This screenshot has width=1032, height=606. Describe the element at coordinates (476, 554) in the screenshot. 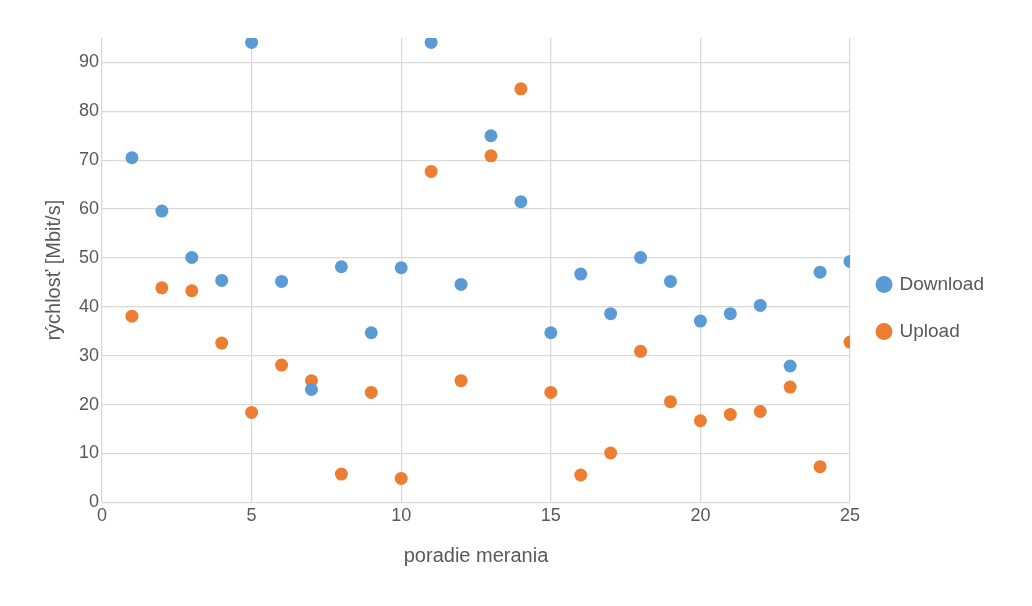

I see `x-axis-title: poradie merania` at that location.